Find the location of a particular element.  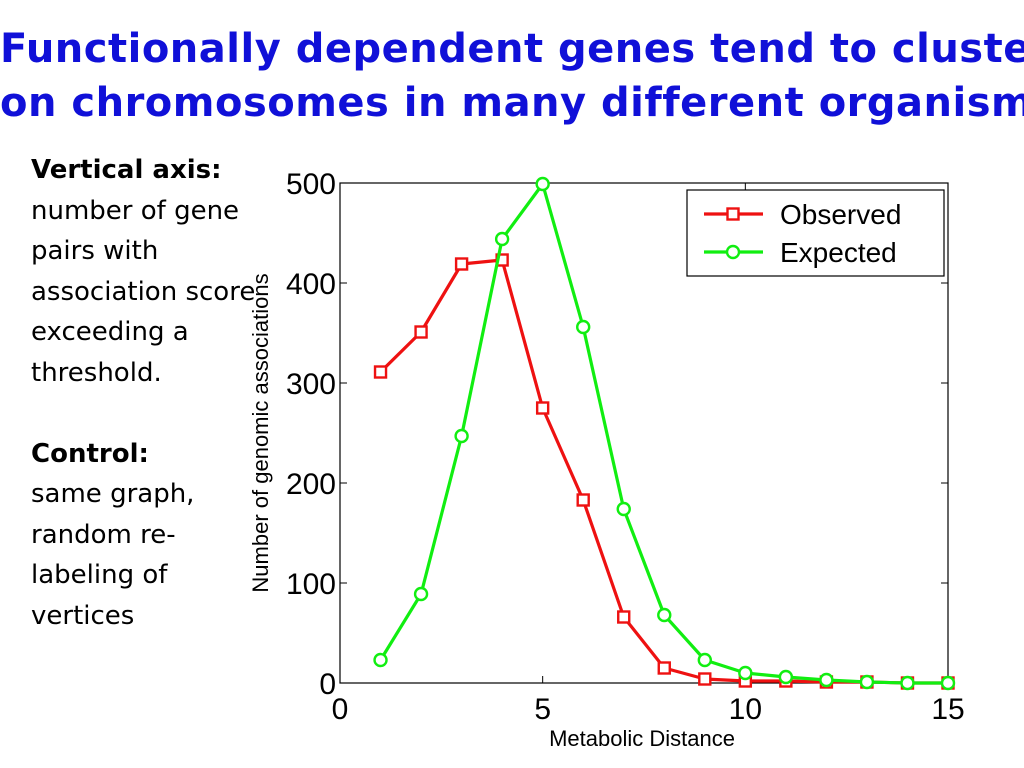

x-tick-label: 10 is located at coordinates (745, 709).